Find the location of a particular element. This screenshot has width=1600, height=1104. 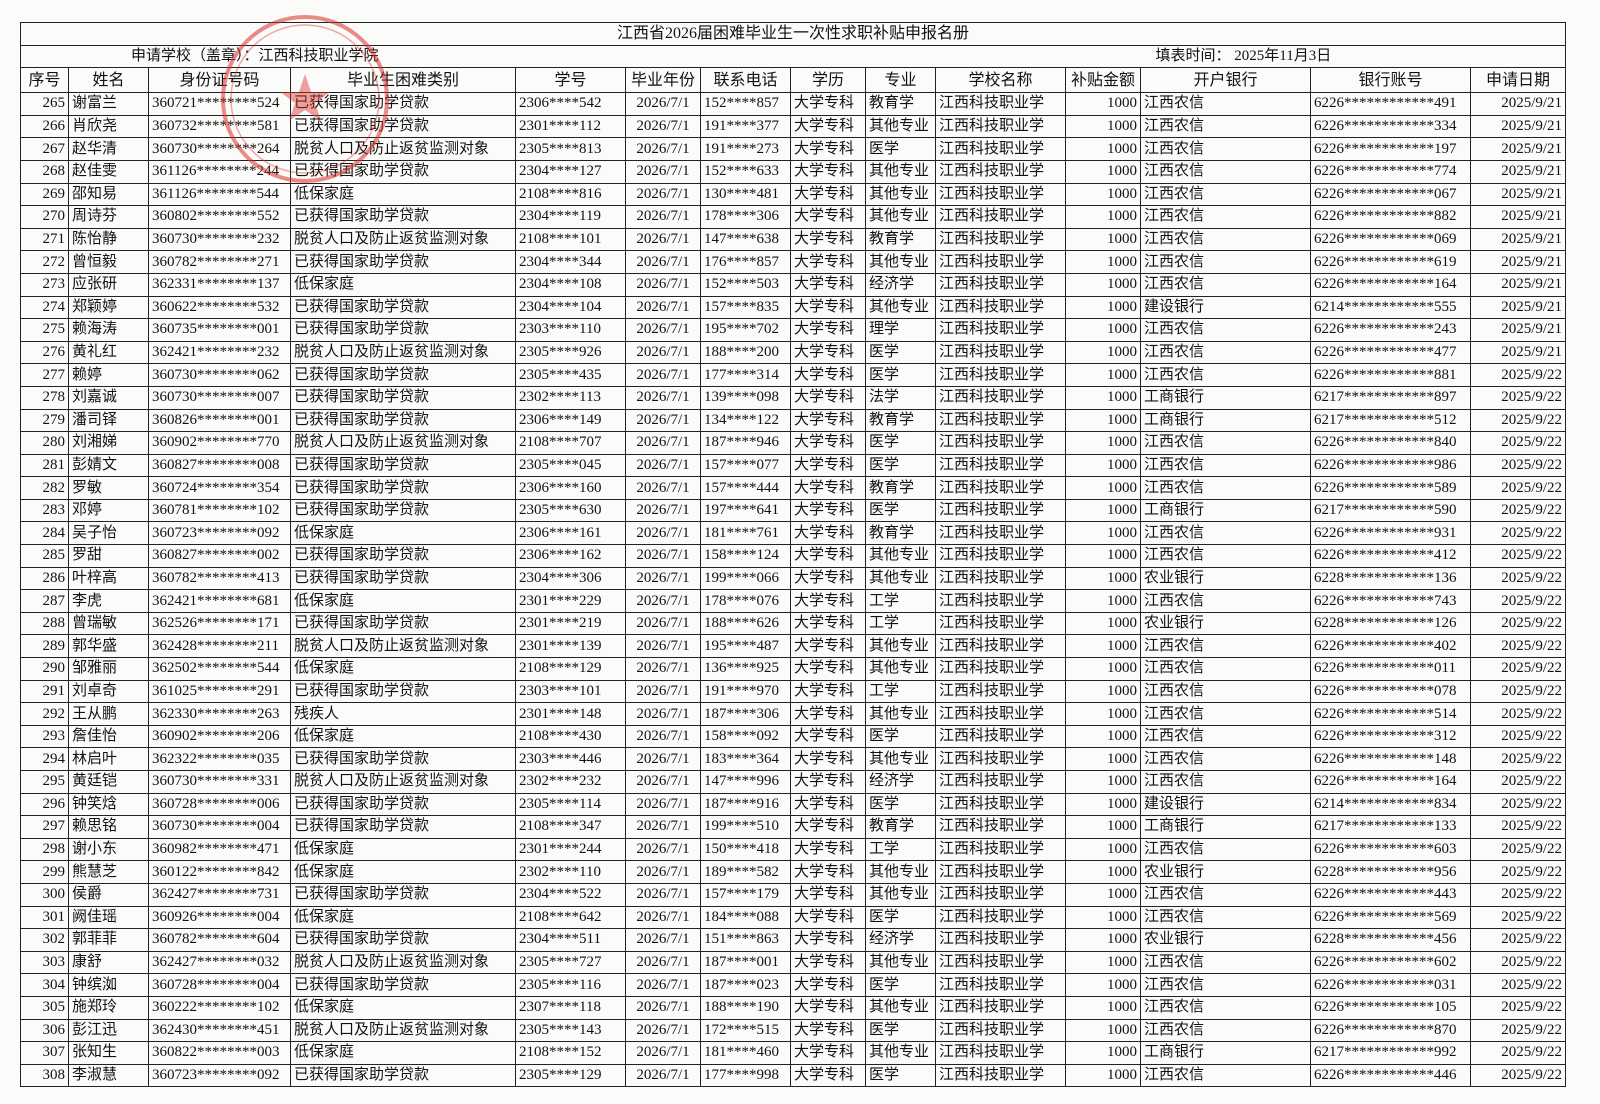

table-cell: 刘湘娣 is located at coordinates (108, 443).